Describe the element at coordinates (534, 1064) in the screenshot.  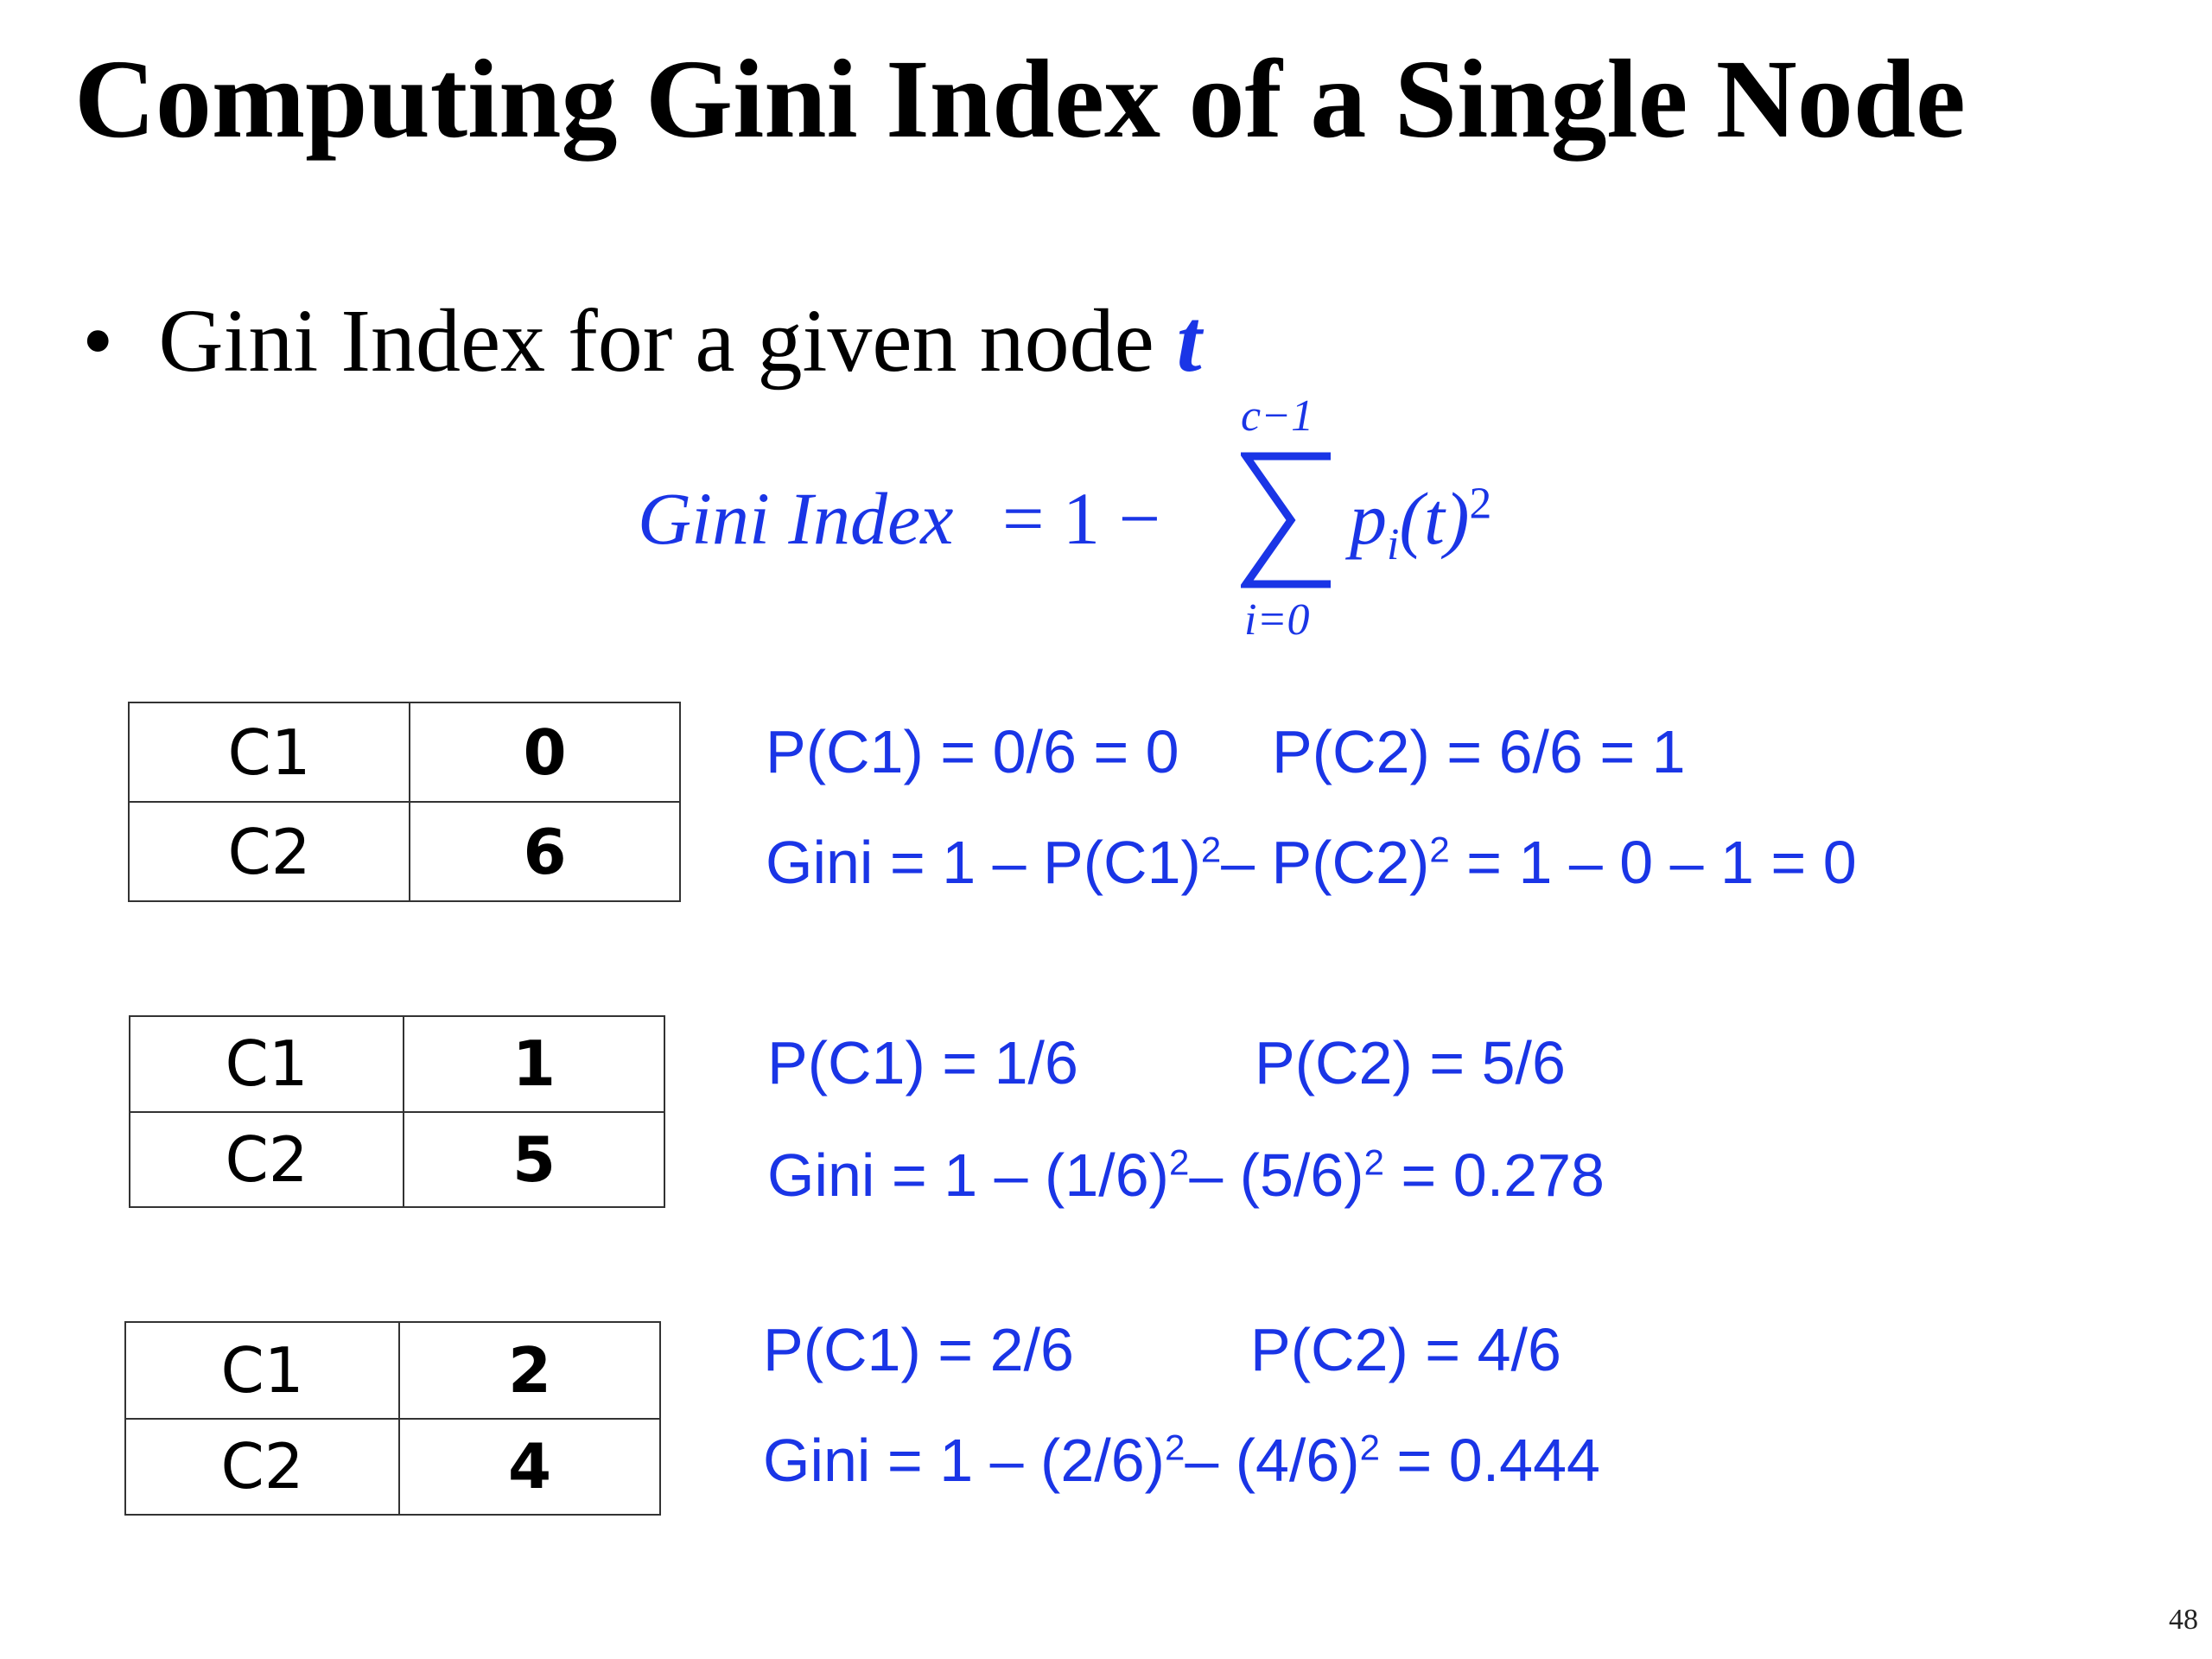
I see `class-count: 1` at that location.